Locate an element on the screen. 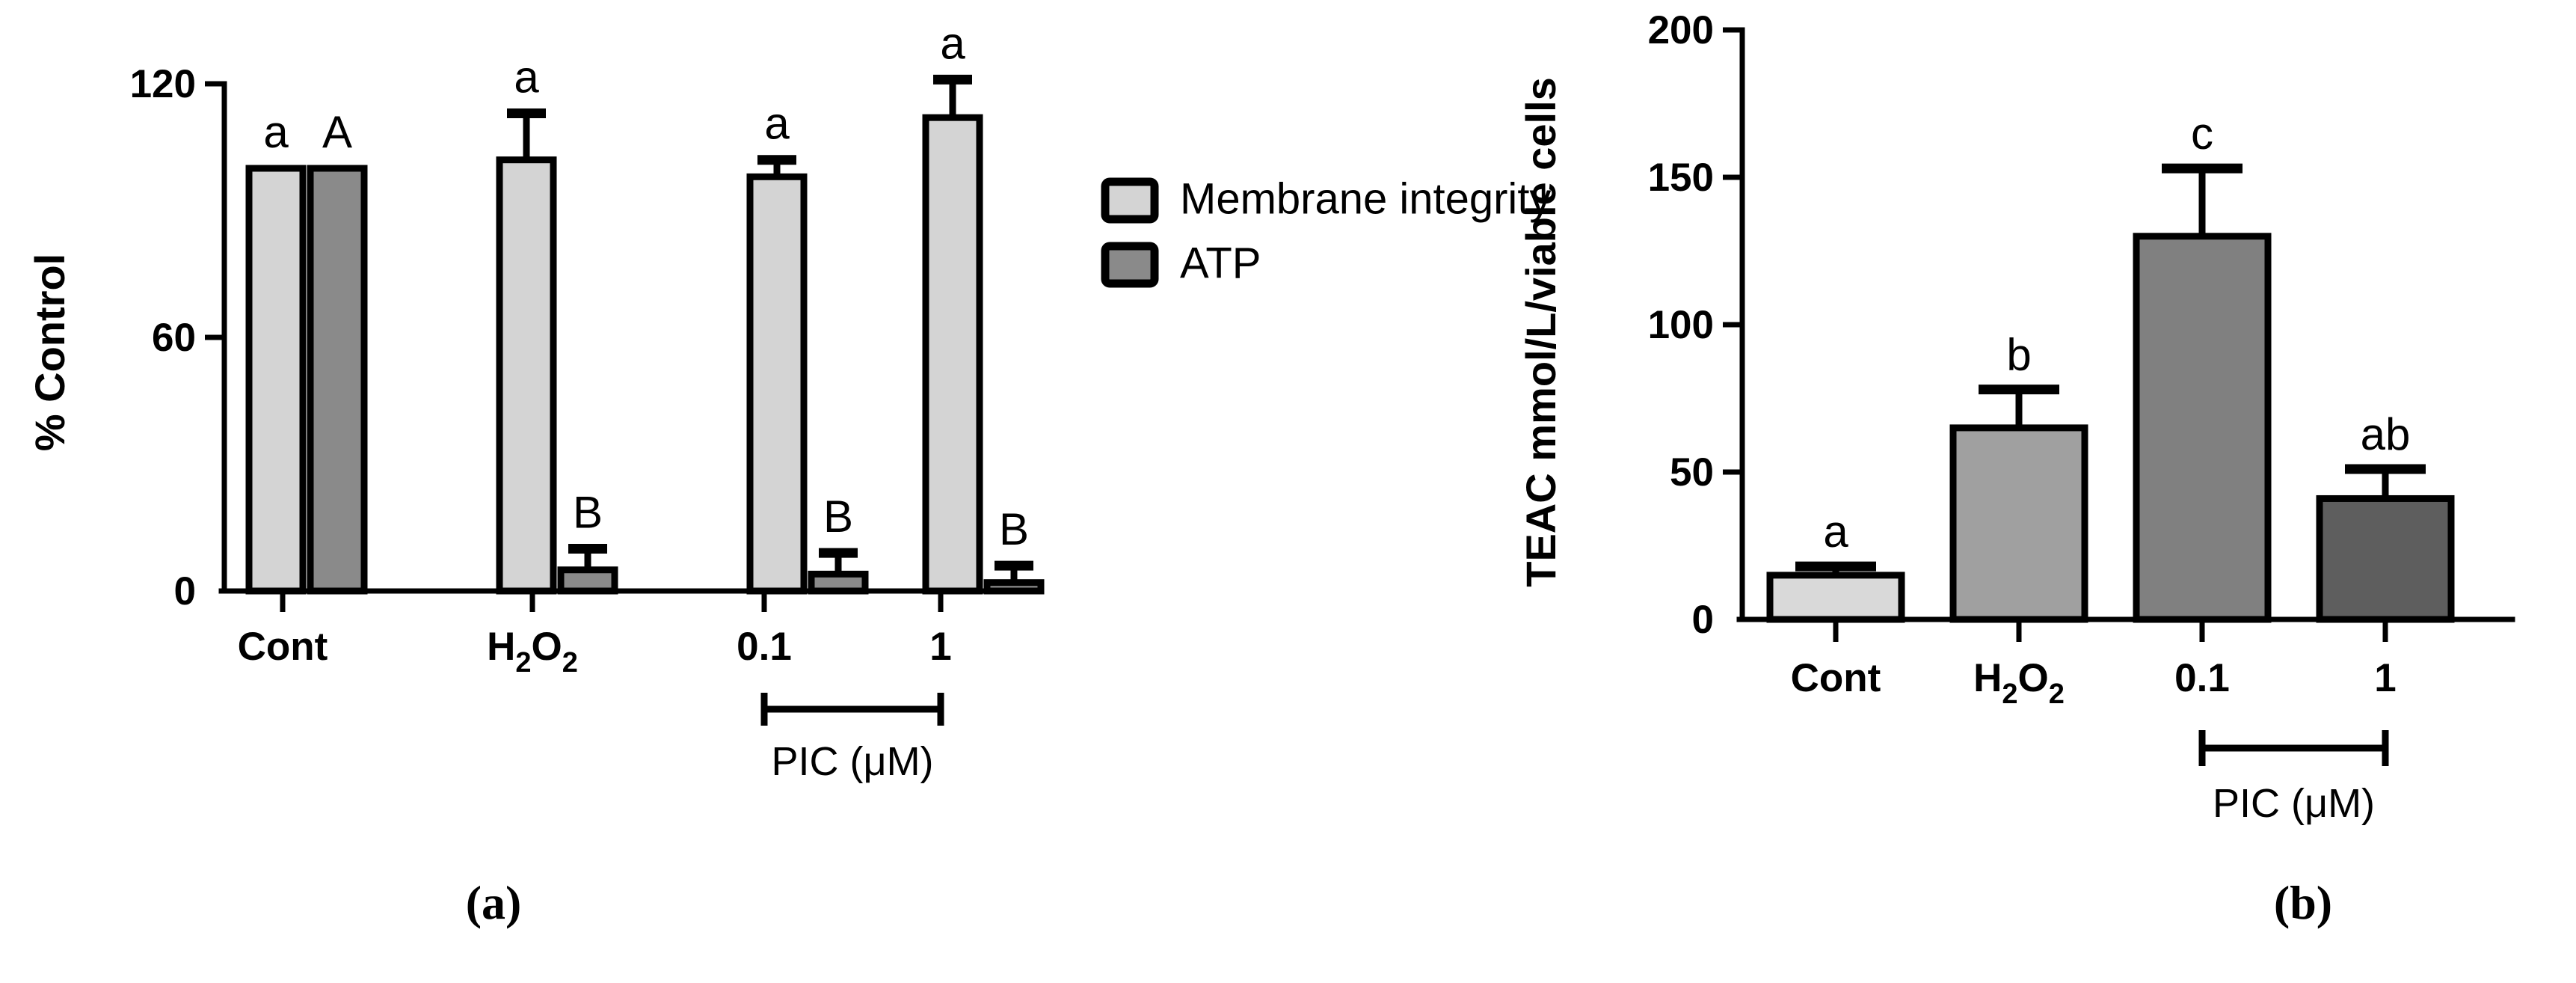 Image resolution: width=2576 pixels, height=983 pixels. panel-b-caption: (b) is located at coordinates (2303, 903).